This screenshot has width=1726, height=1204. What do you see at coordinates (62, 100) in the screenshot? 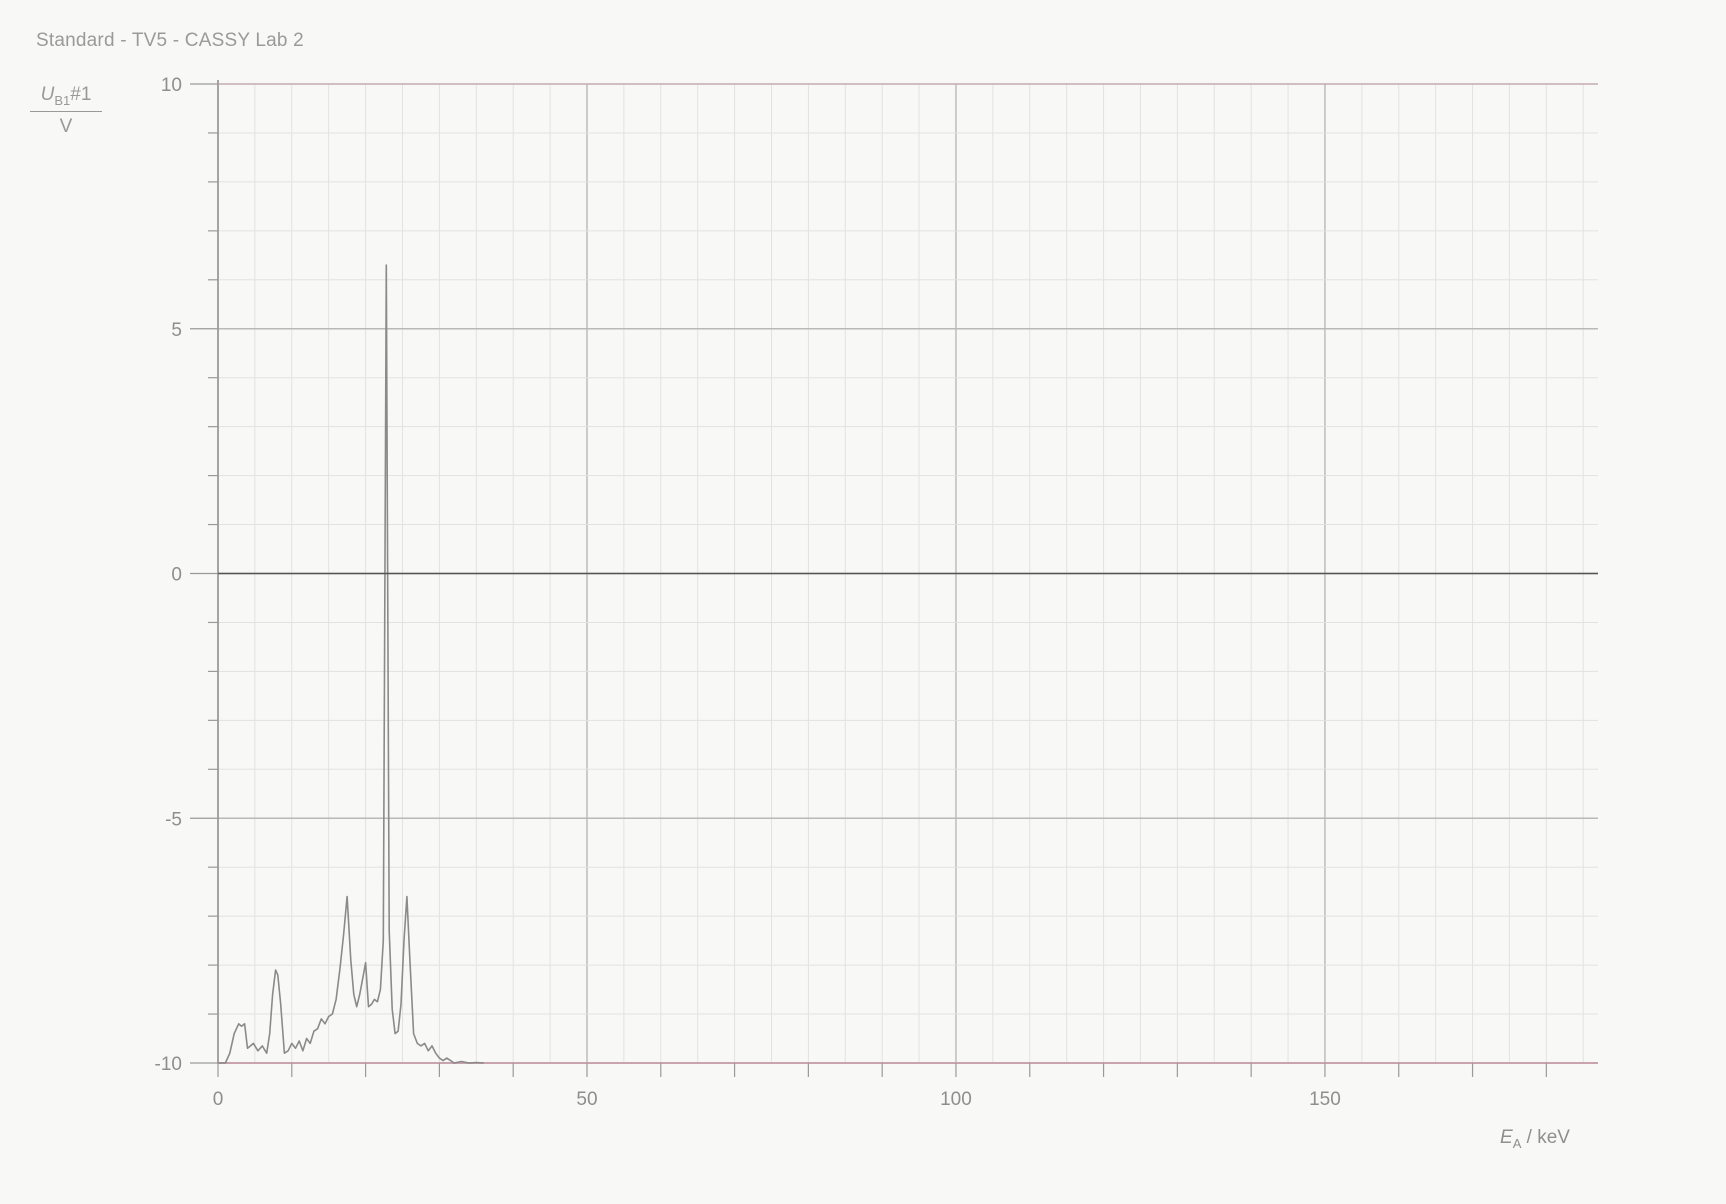
I see `y-axis-subscript: B1` at bounding box center [62, 100].